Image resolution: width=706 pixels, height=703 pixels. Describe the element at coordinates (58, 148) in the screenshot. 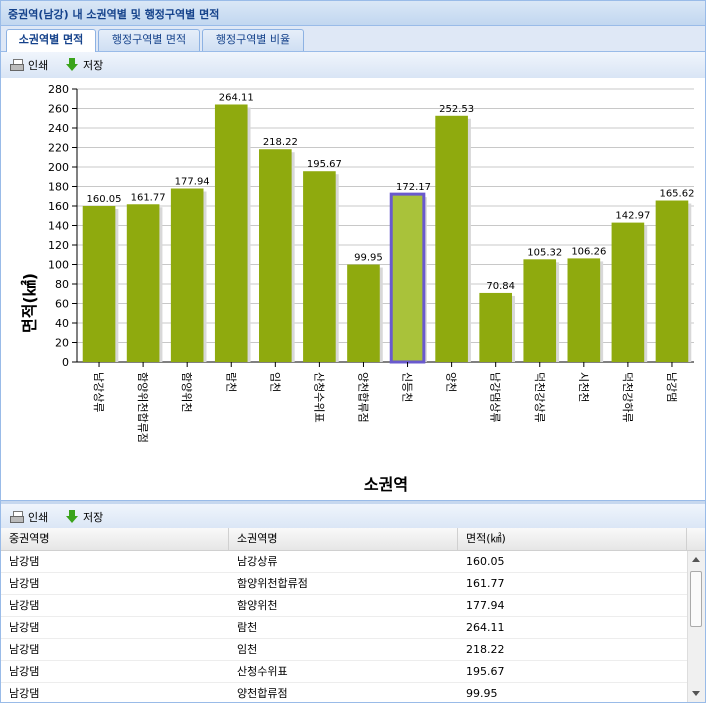

I see `y-tick-label: 220` at that location.